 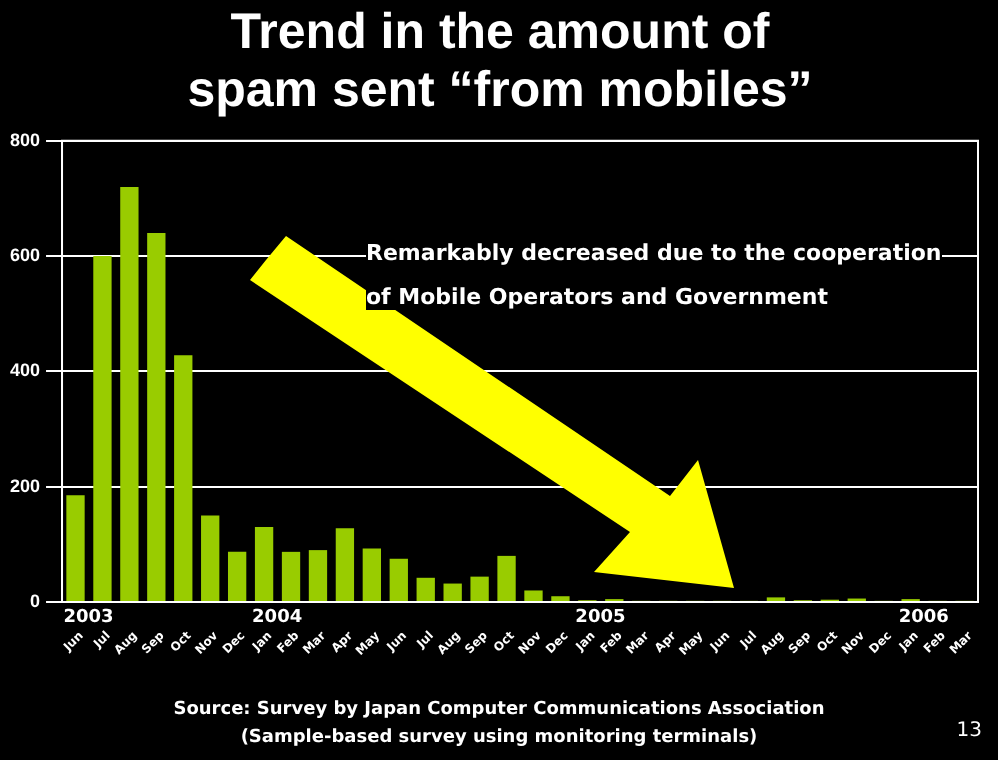 What do you see at coordinates (654, 275) in the screenshot?
I see `annotation: Remarkably decreased due to the cooperation of Mobile Operators and Government` at bounding box center [654, 275].